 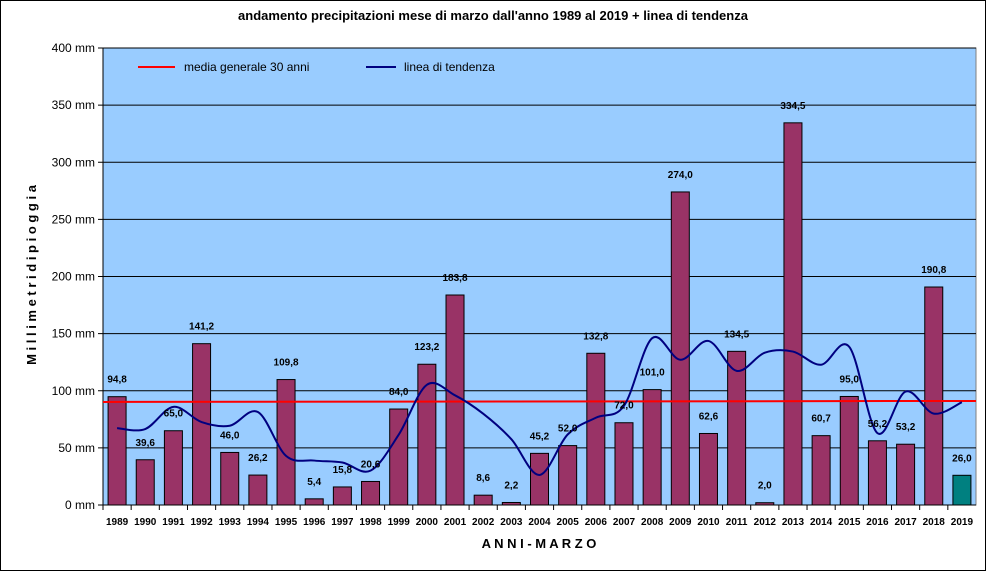 What do you see at coordinates (449, 67) in the screenshot?
I see `legend-trend-label: linea di tendenza` at bounding box center [449, 67].